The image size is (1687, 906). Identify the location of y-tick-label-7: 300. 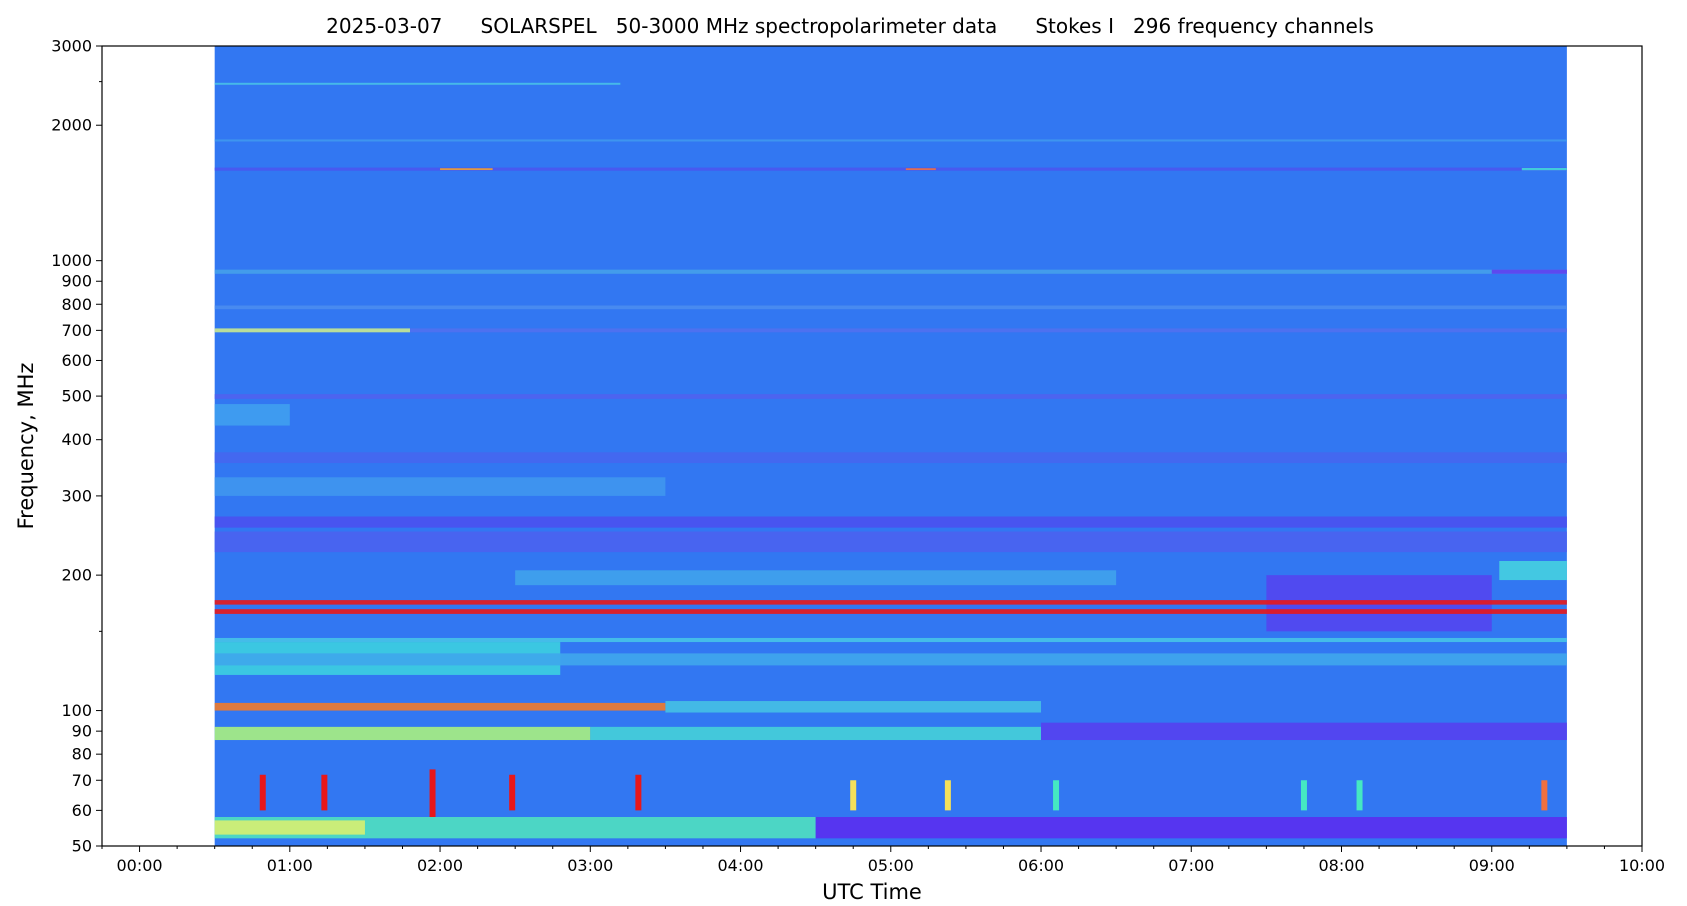
(76, 495).